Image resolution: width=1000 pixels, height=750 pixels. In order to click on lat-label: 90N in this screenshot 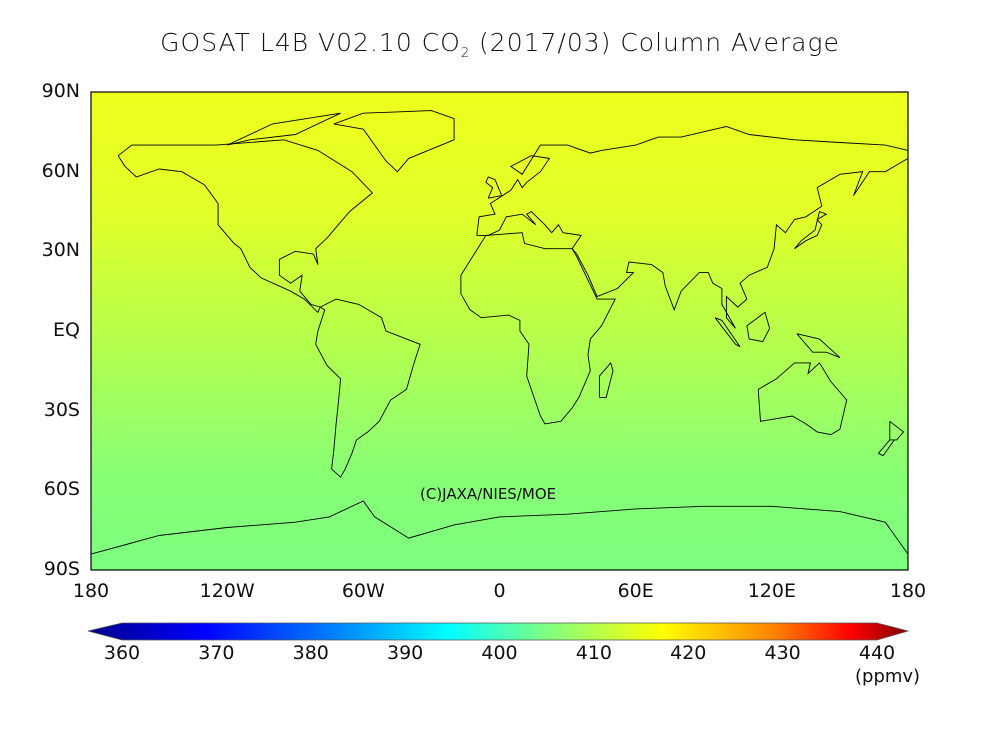, I will do `click(60, 91)`.